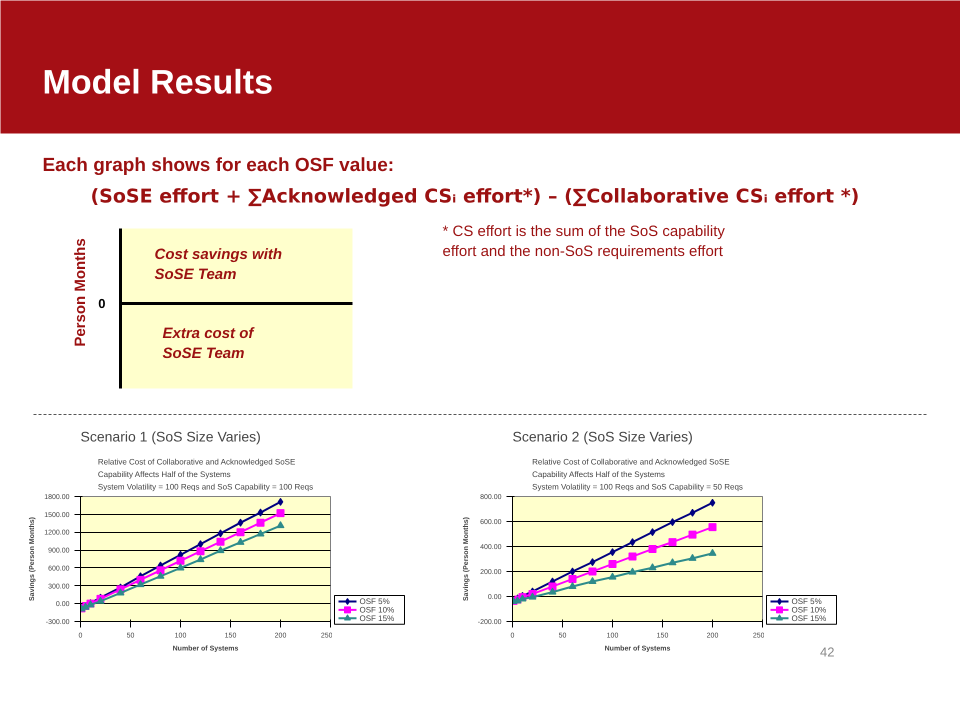  I want to click on text: * CS effort is the sum of the SoS capability effort and the non-SoS requirements effort, so click(584, 241).